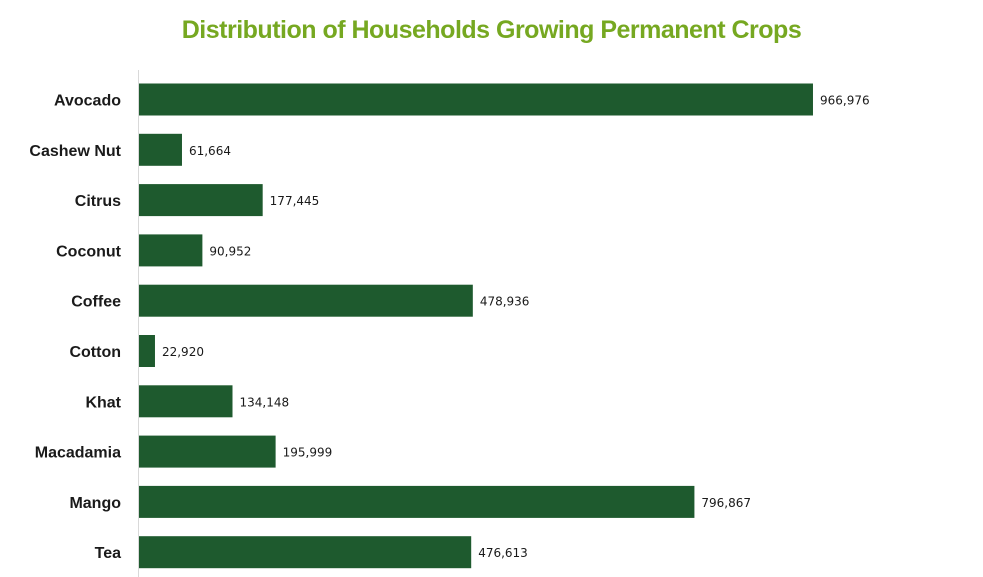 This screenshot has width=983, height=577. I want to click on value-label: 22,920, so click(183, 352).